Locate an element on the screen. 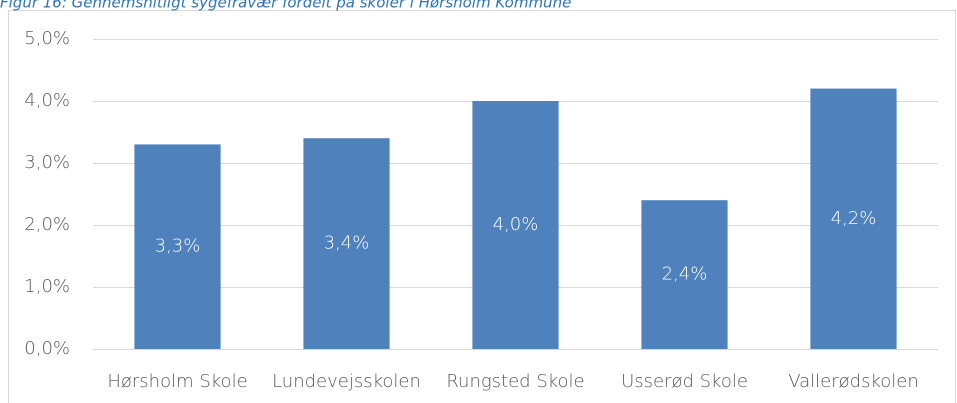 Image resolution: width=957 pixels, height=403 pixels. data-label: 3,3% is located at coordinates (178, 246).